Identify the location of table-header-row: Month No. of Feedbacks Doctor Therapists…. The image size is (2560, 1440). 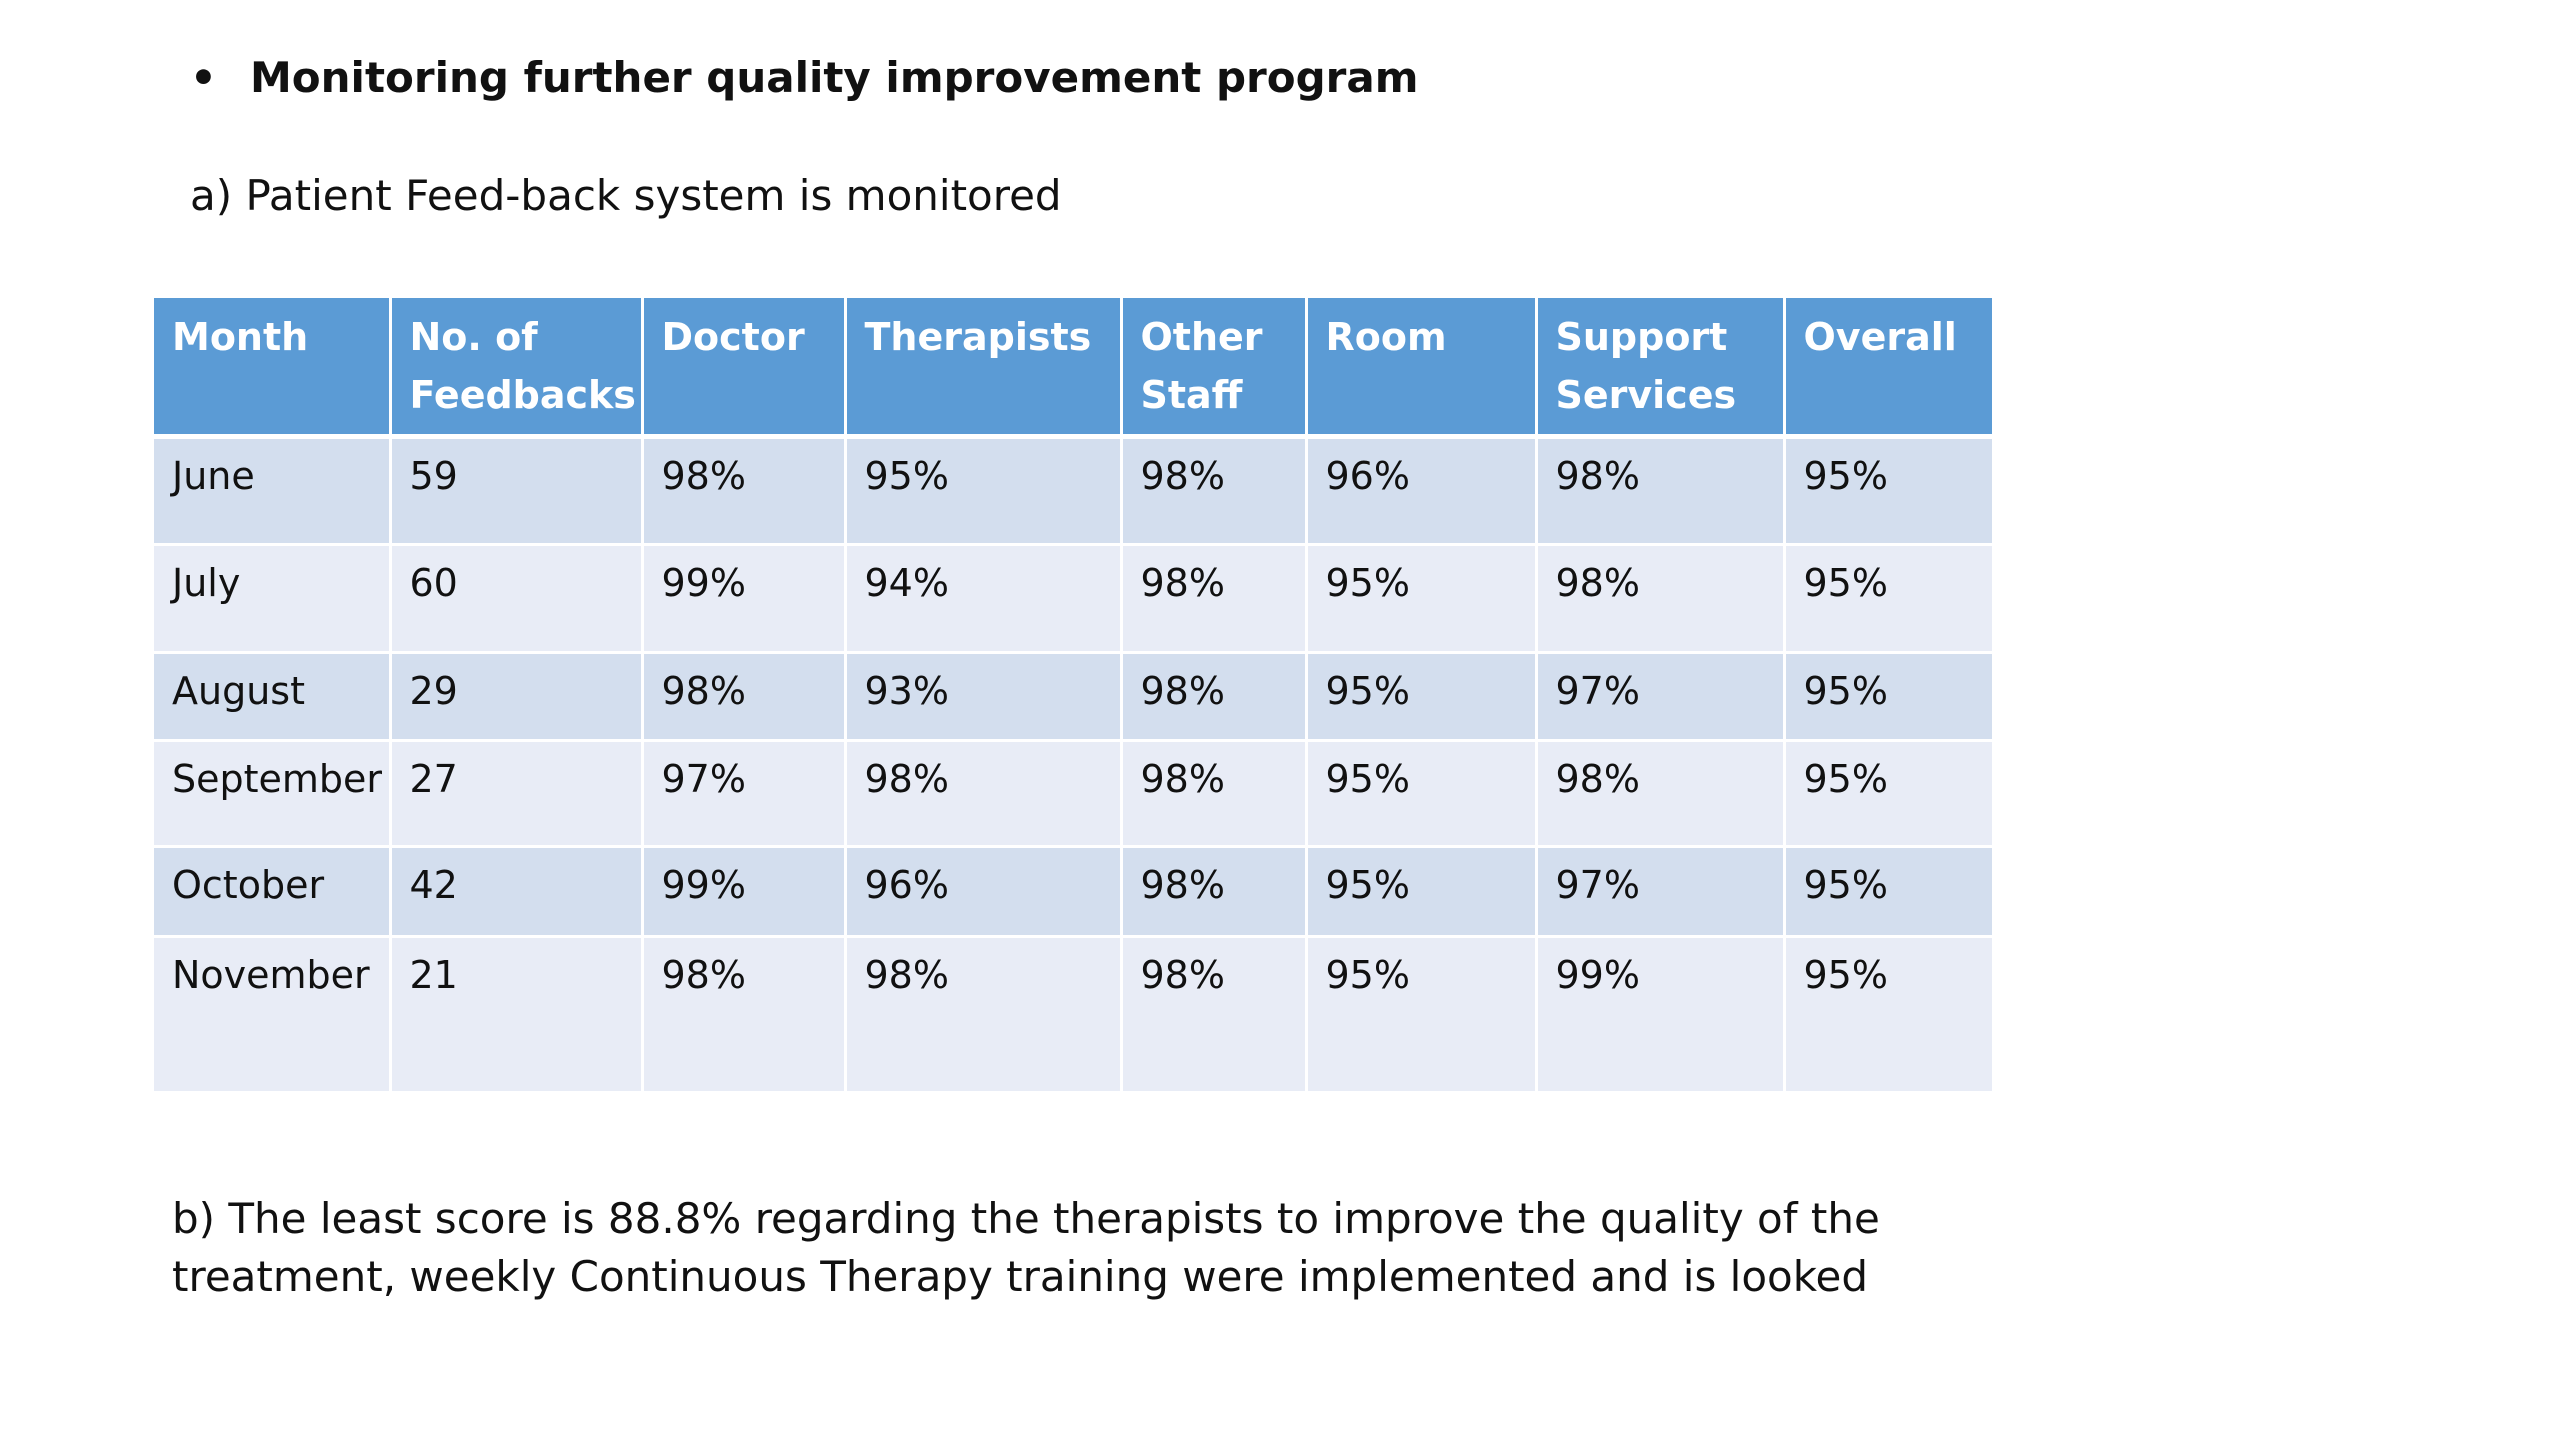
(1073, 368).